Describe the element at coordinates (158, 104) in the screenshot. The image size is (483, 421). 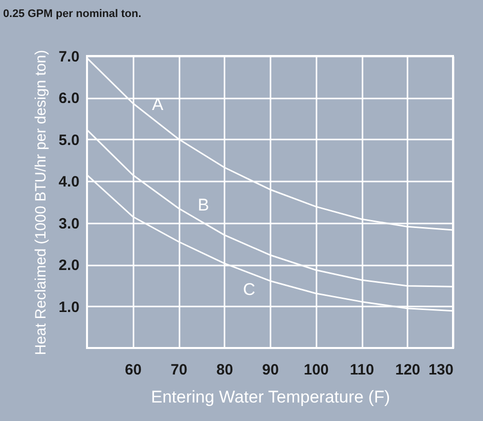
I see `series-label: A` at that location.